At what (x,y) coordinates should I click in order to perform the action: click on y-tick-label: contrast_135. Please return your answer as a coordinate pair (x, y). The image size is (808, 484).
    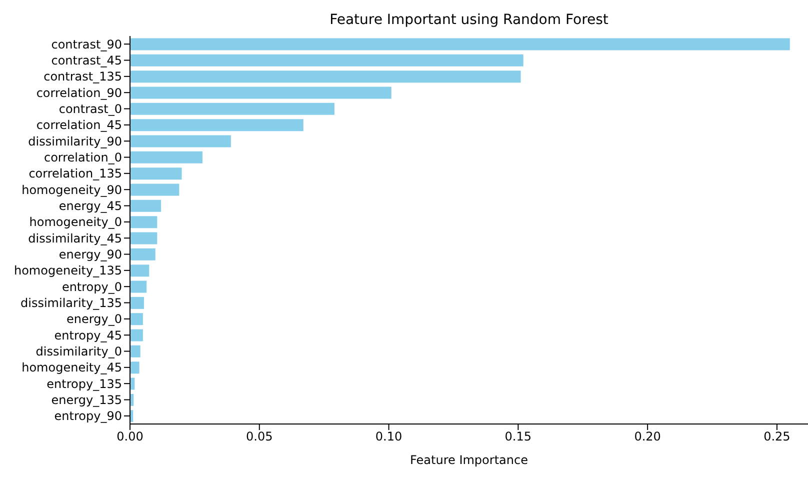
    Looking at the image, I should click on (83, 77).